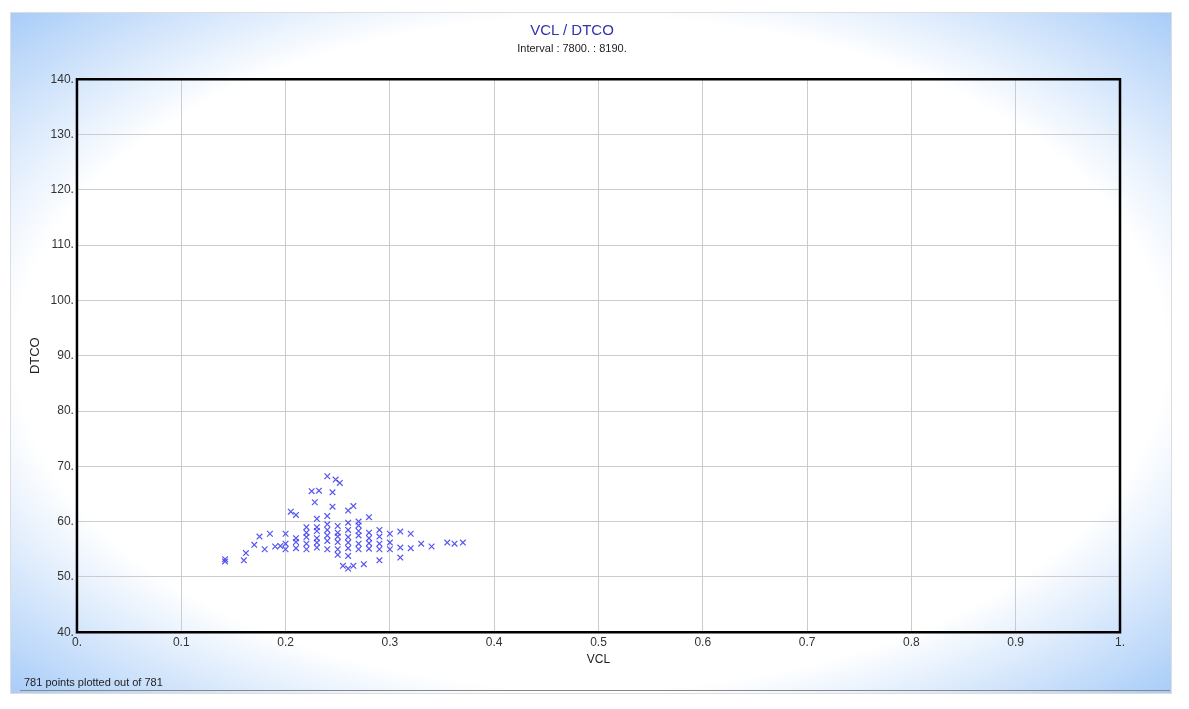 This screenshot has width=1189, height=709. What do you see at coordinates (35, 356) in the screenshot?
I see `y-axis-title: DTCO` at bounding box center [35, 356].